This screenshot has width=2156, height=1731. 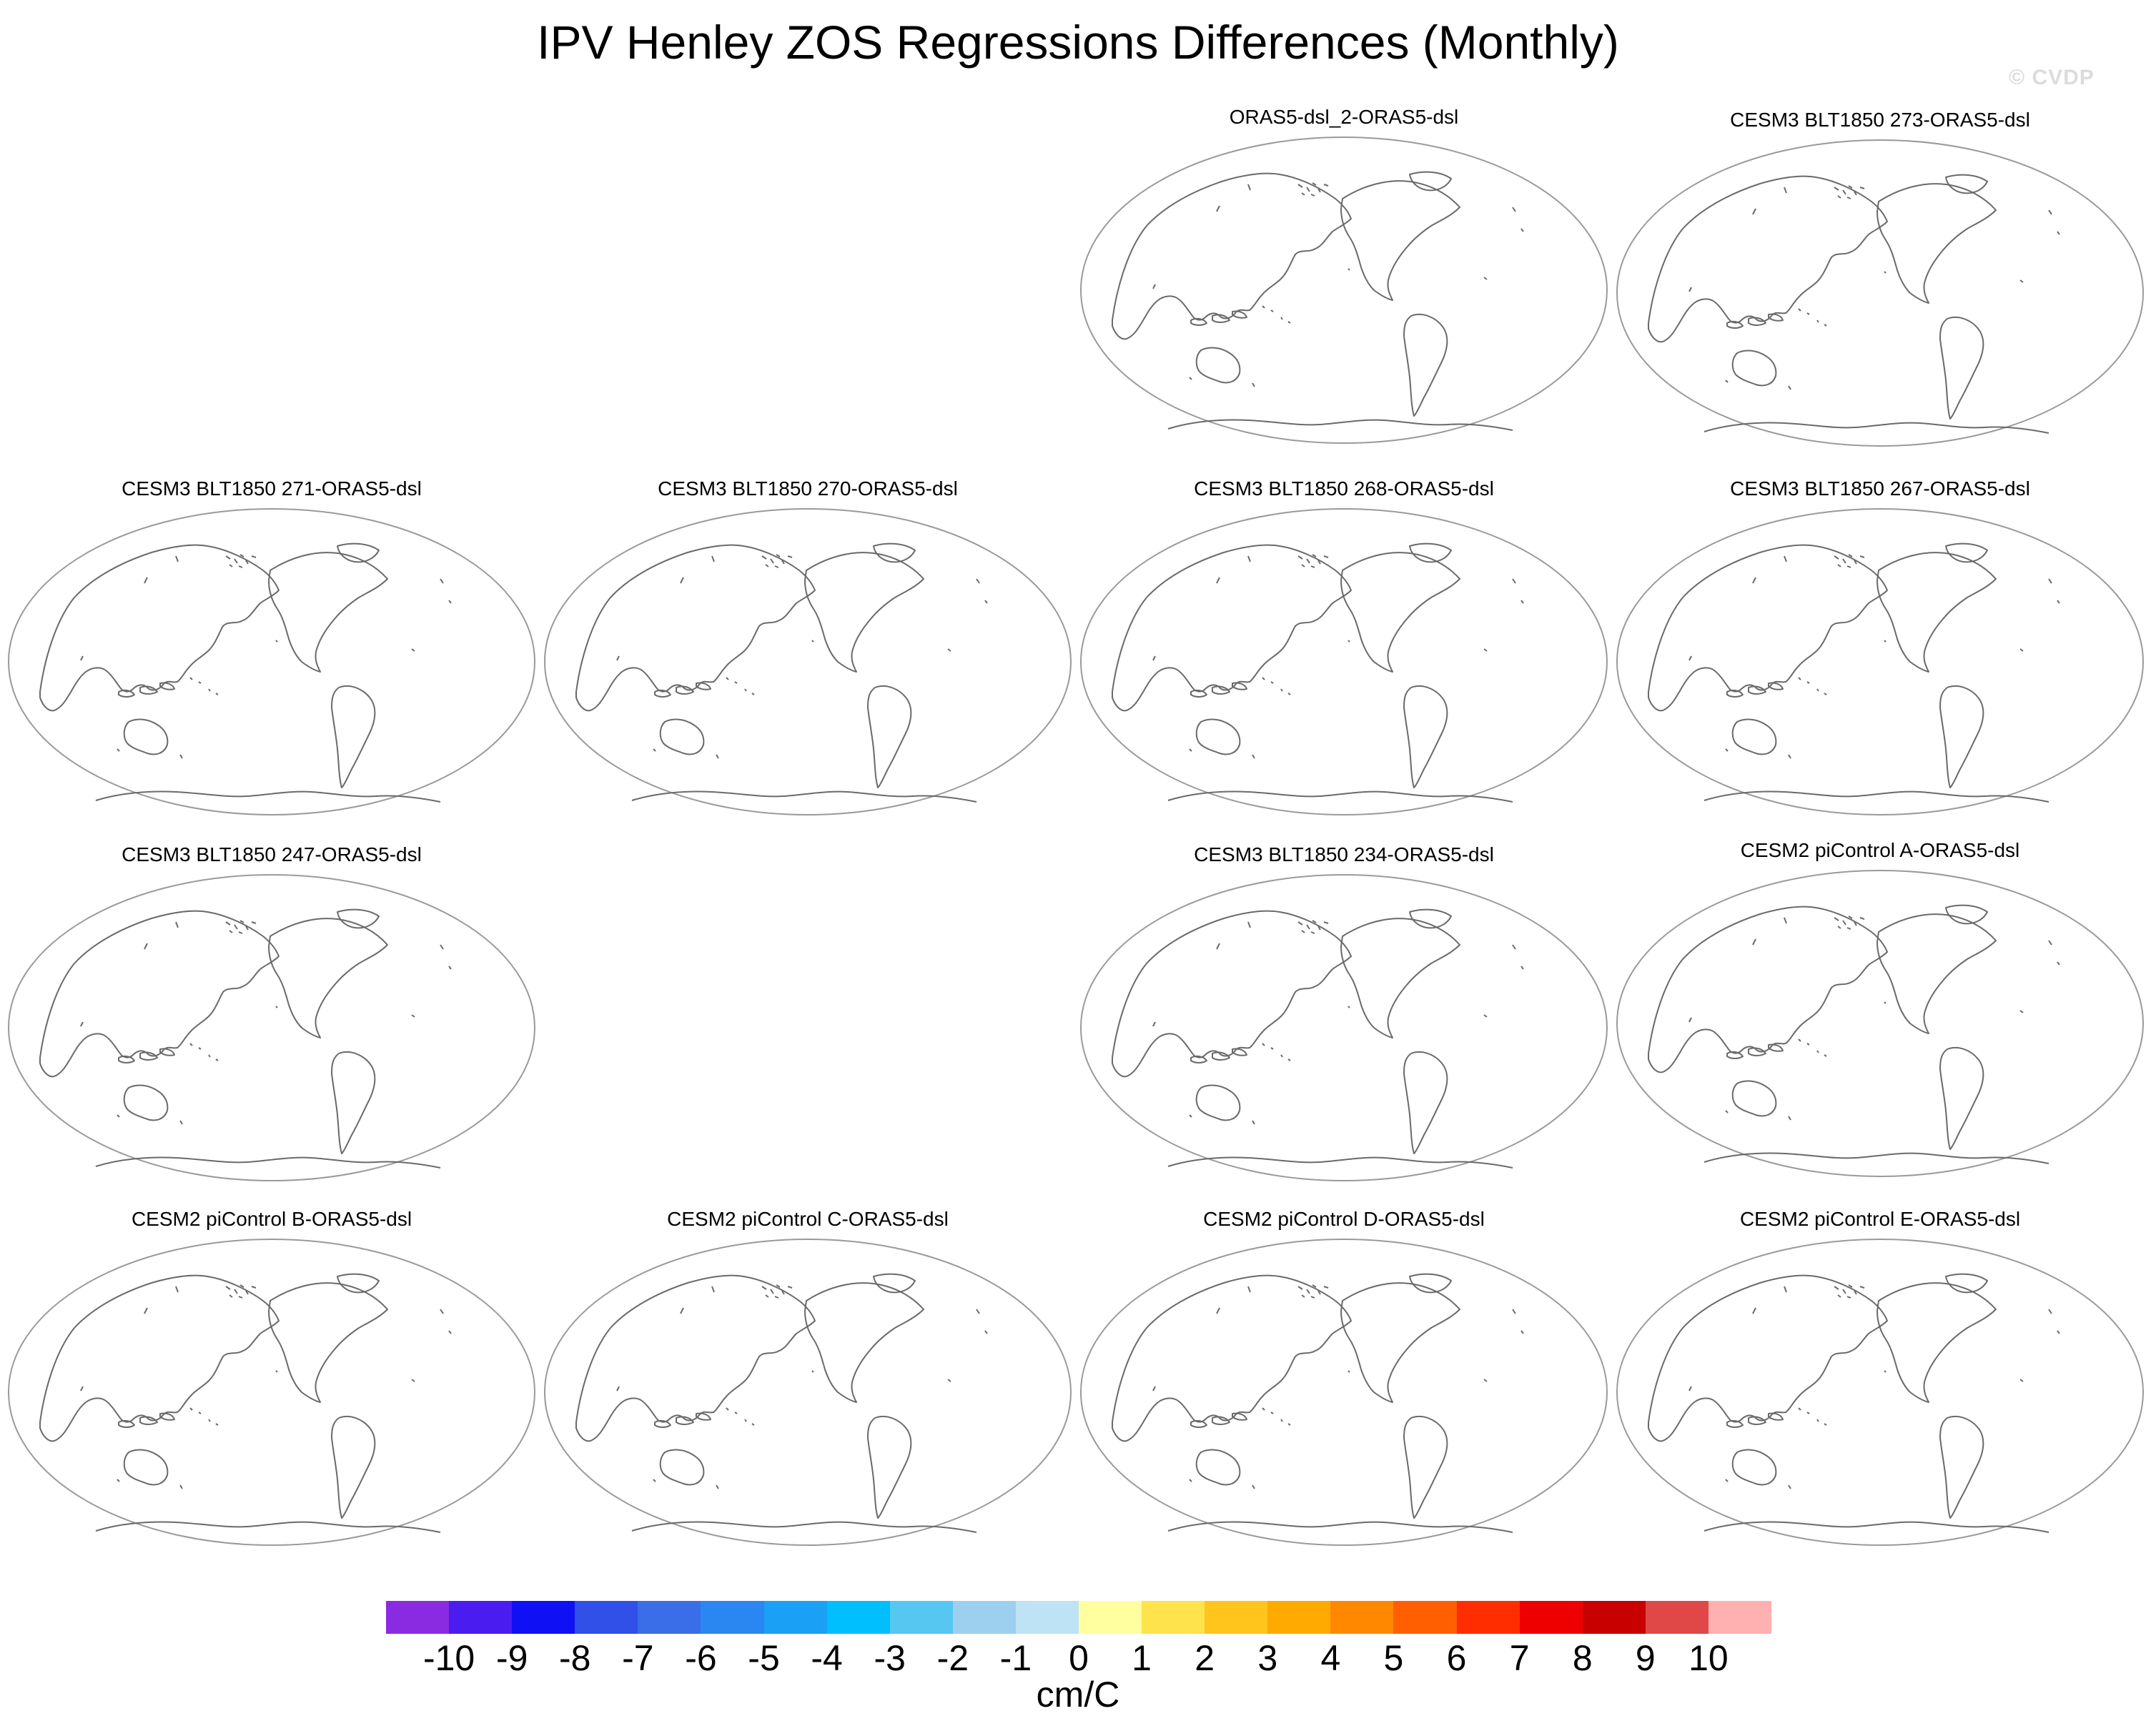 What do you see at coordinates (1142, 1658) in the screenshot?
I see `colorbar-tick-label: 1` at bounding box center [1142, 1658].